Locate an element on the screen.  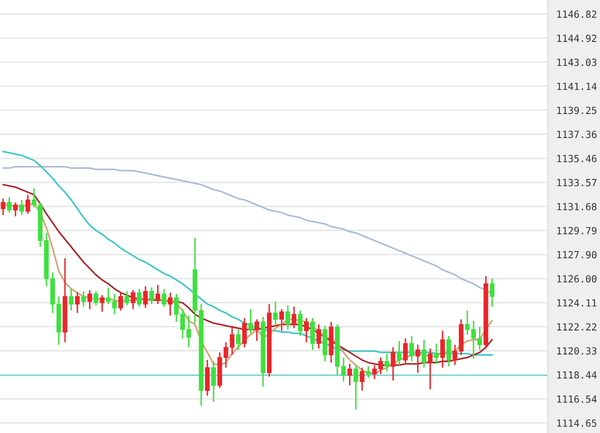
y-tick-label: 1122.22 is located at coordinates (576, 326).